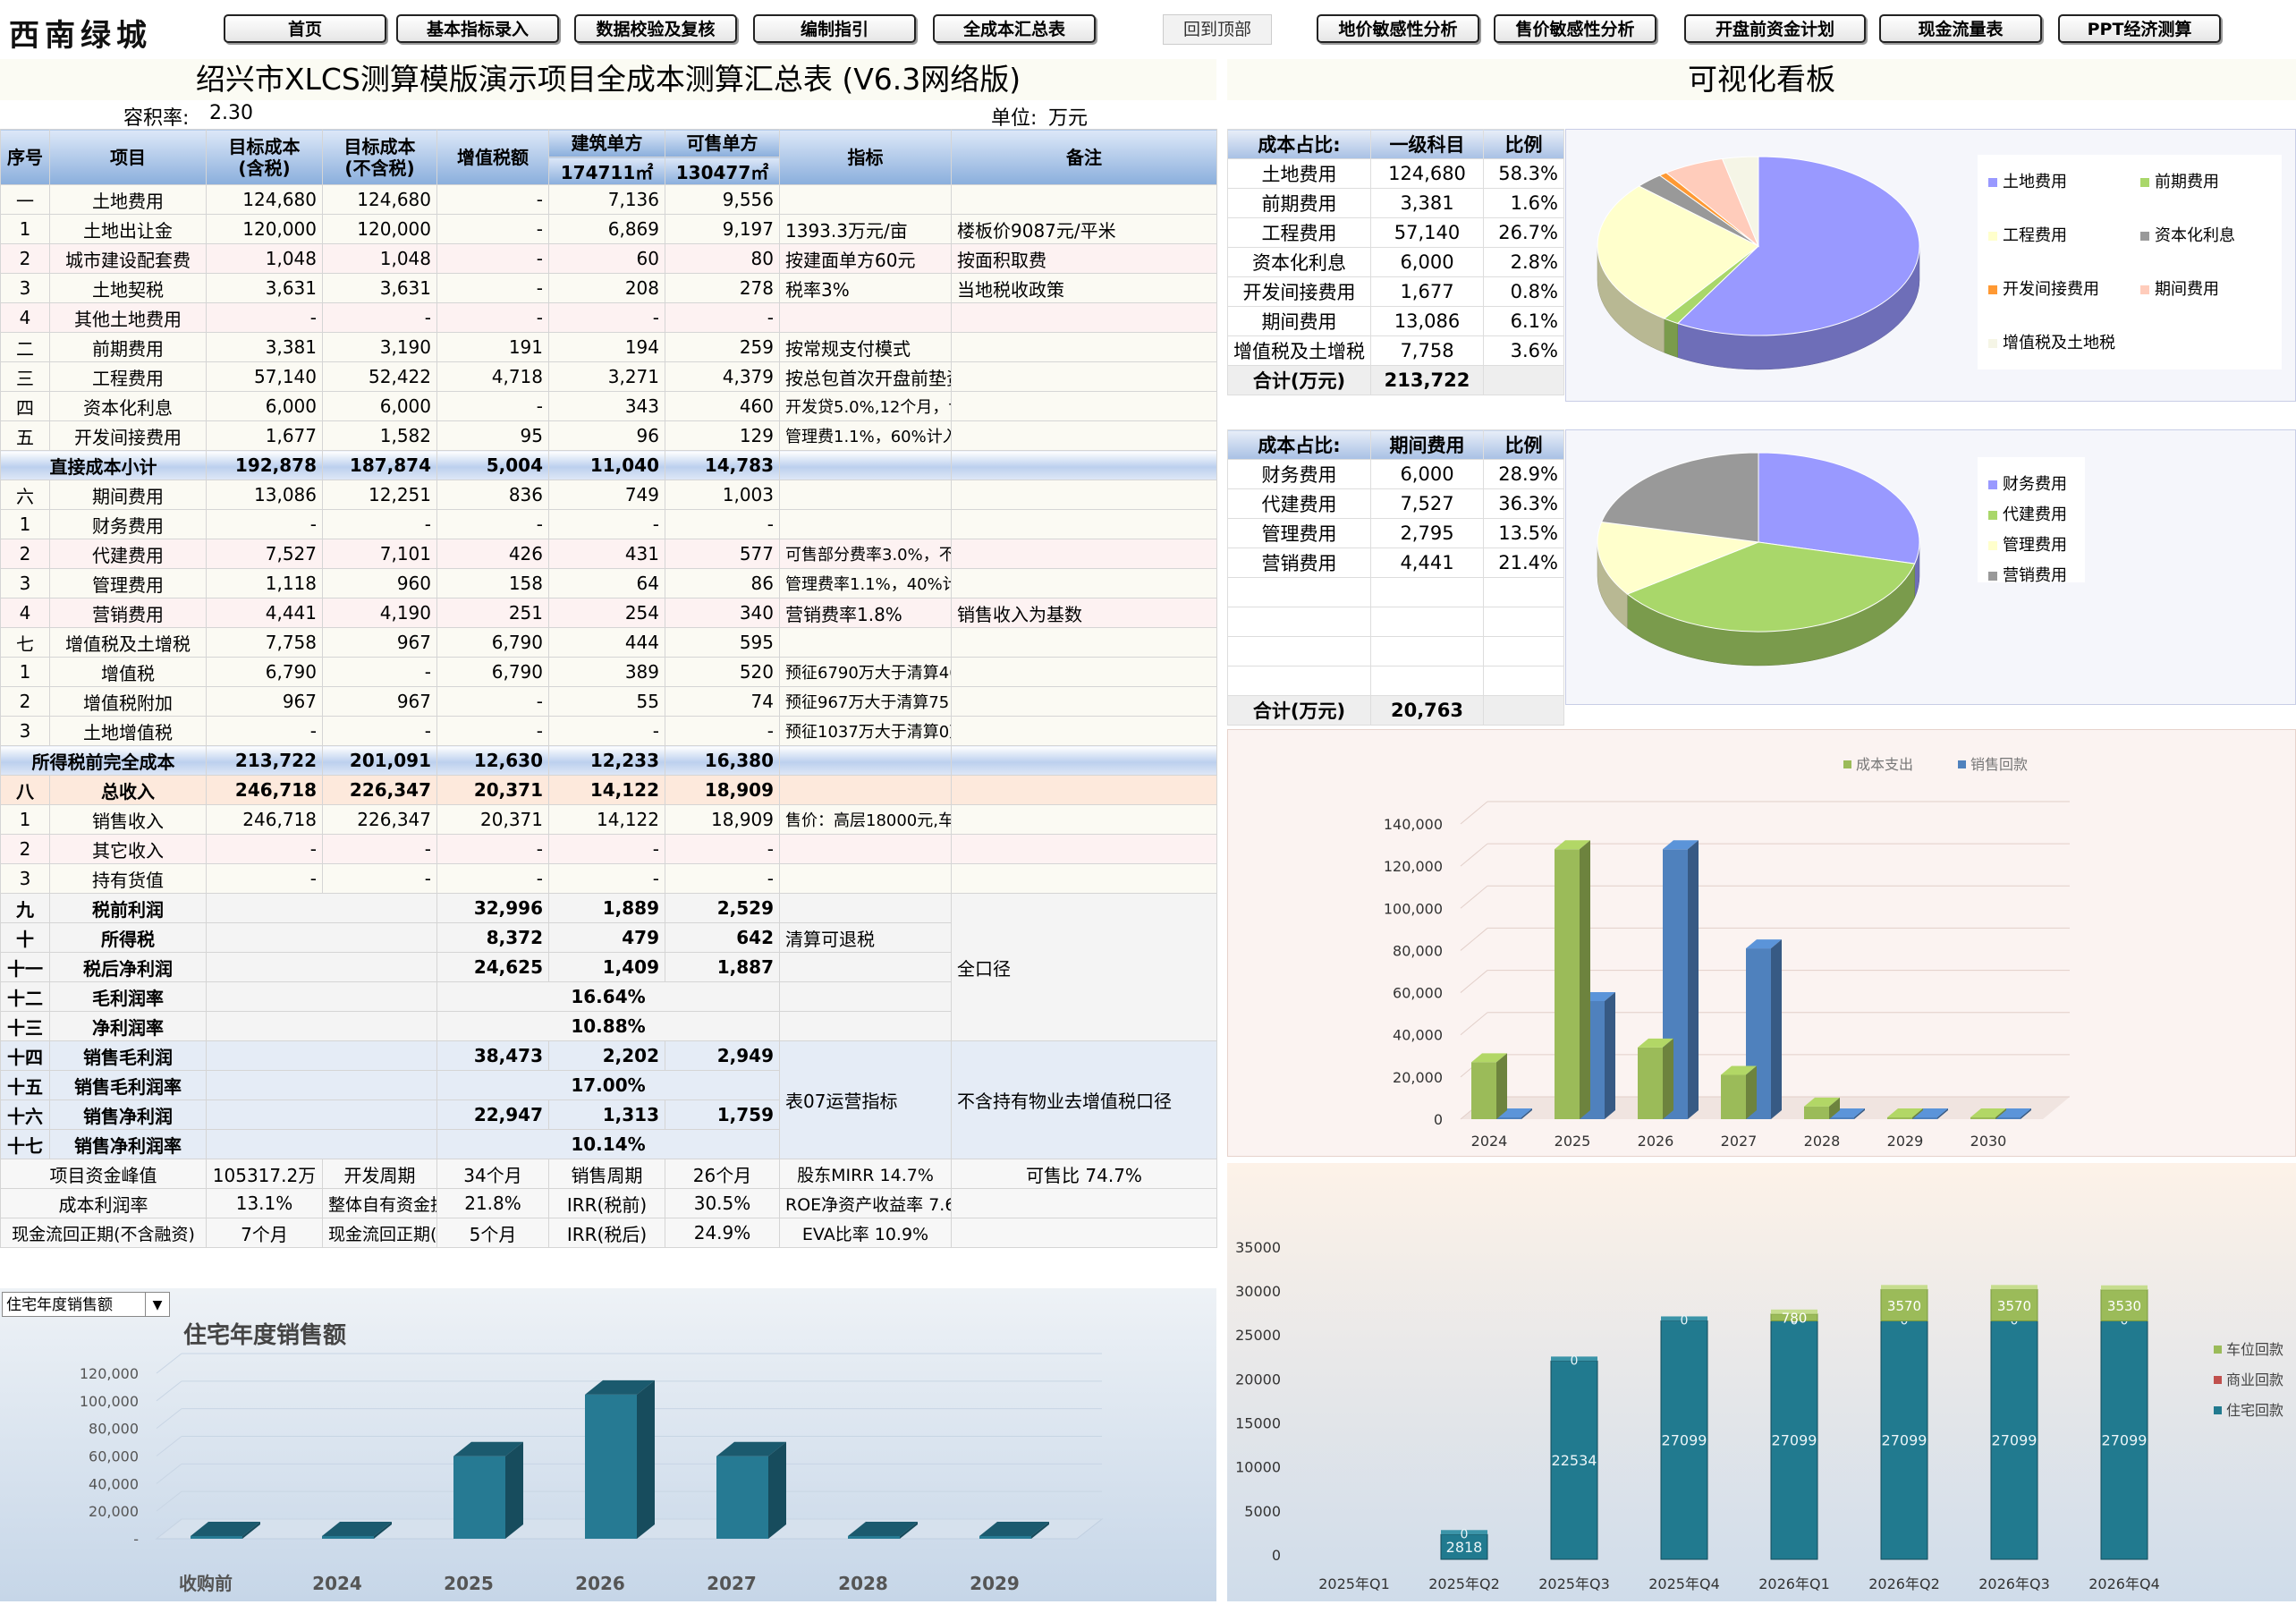 This screenshot has width=2296, height=1613. I want to click on table-cell: 259, so click(723, 347).